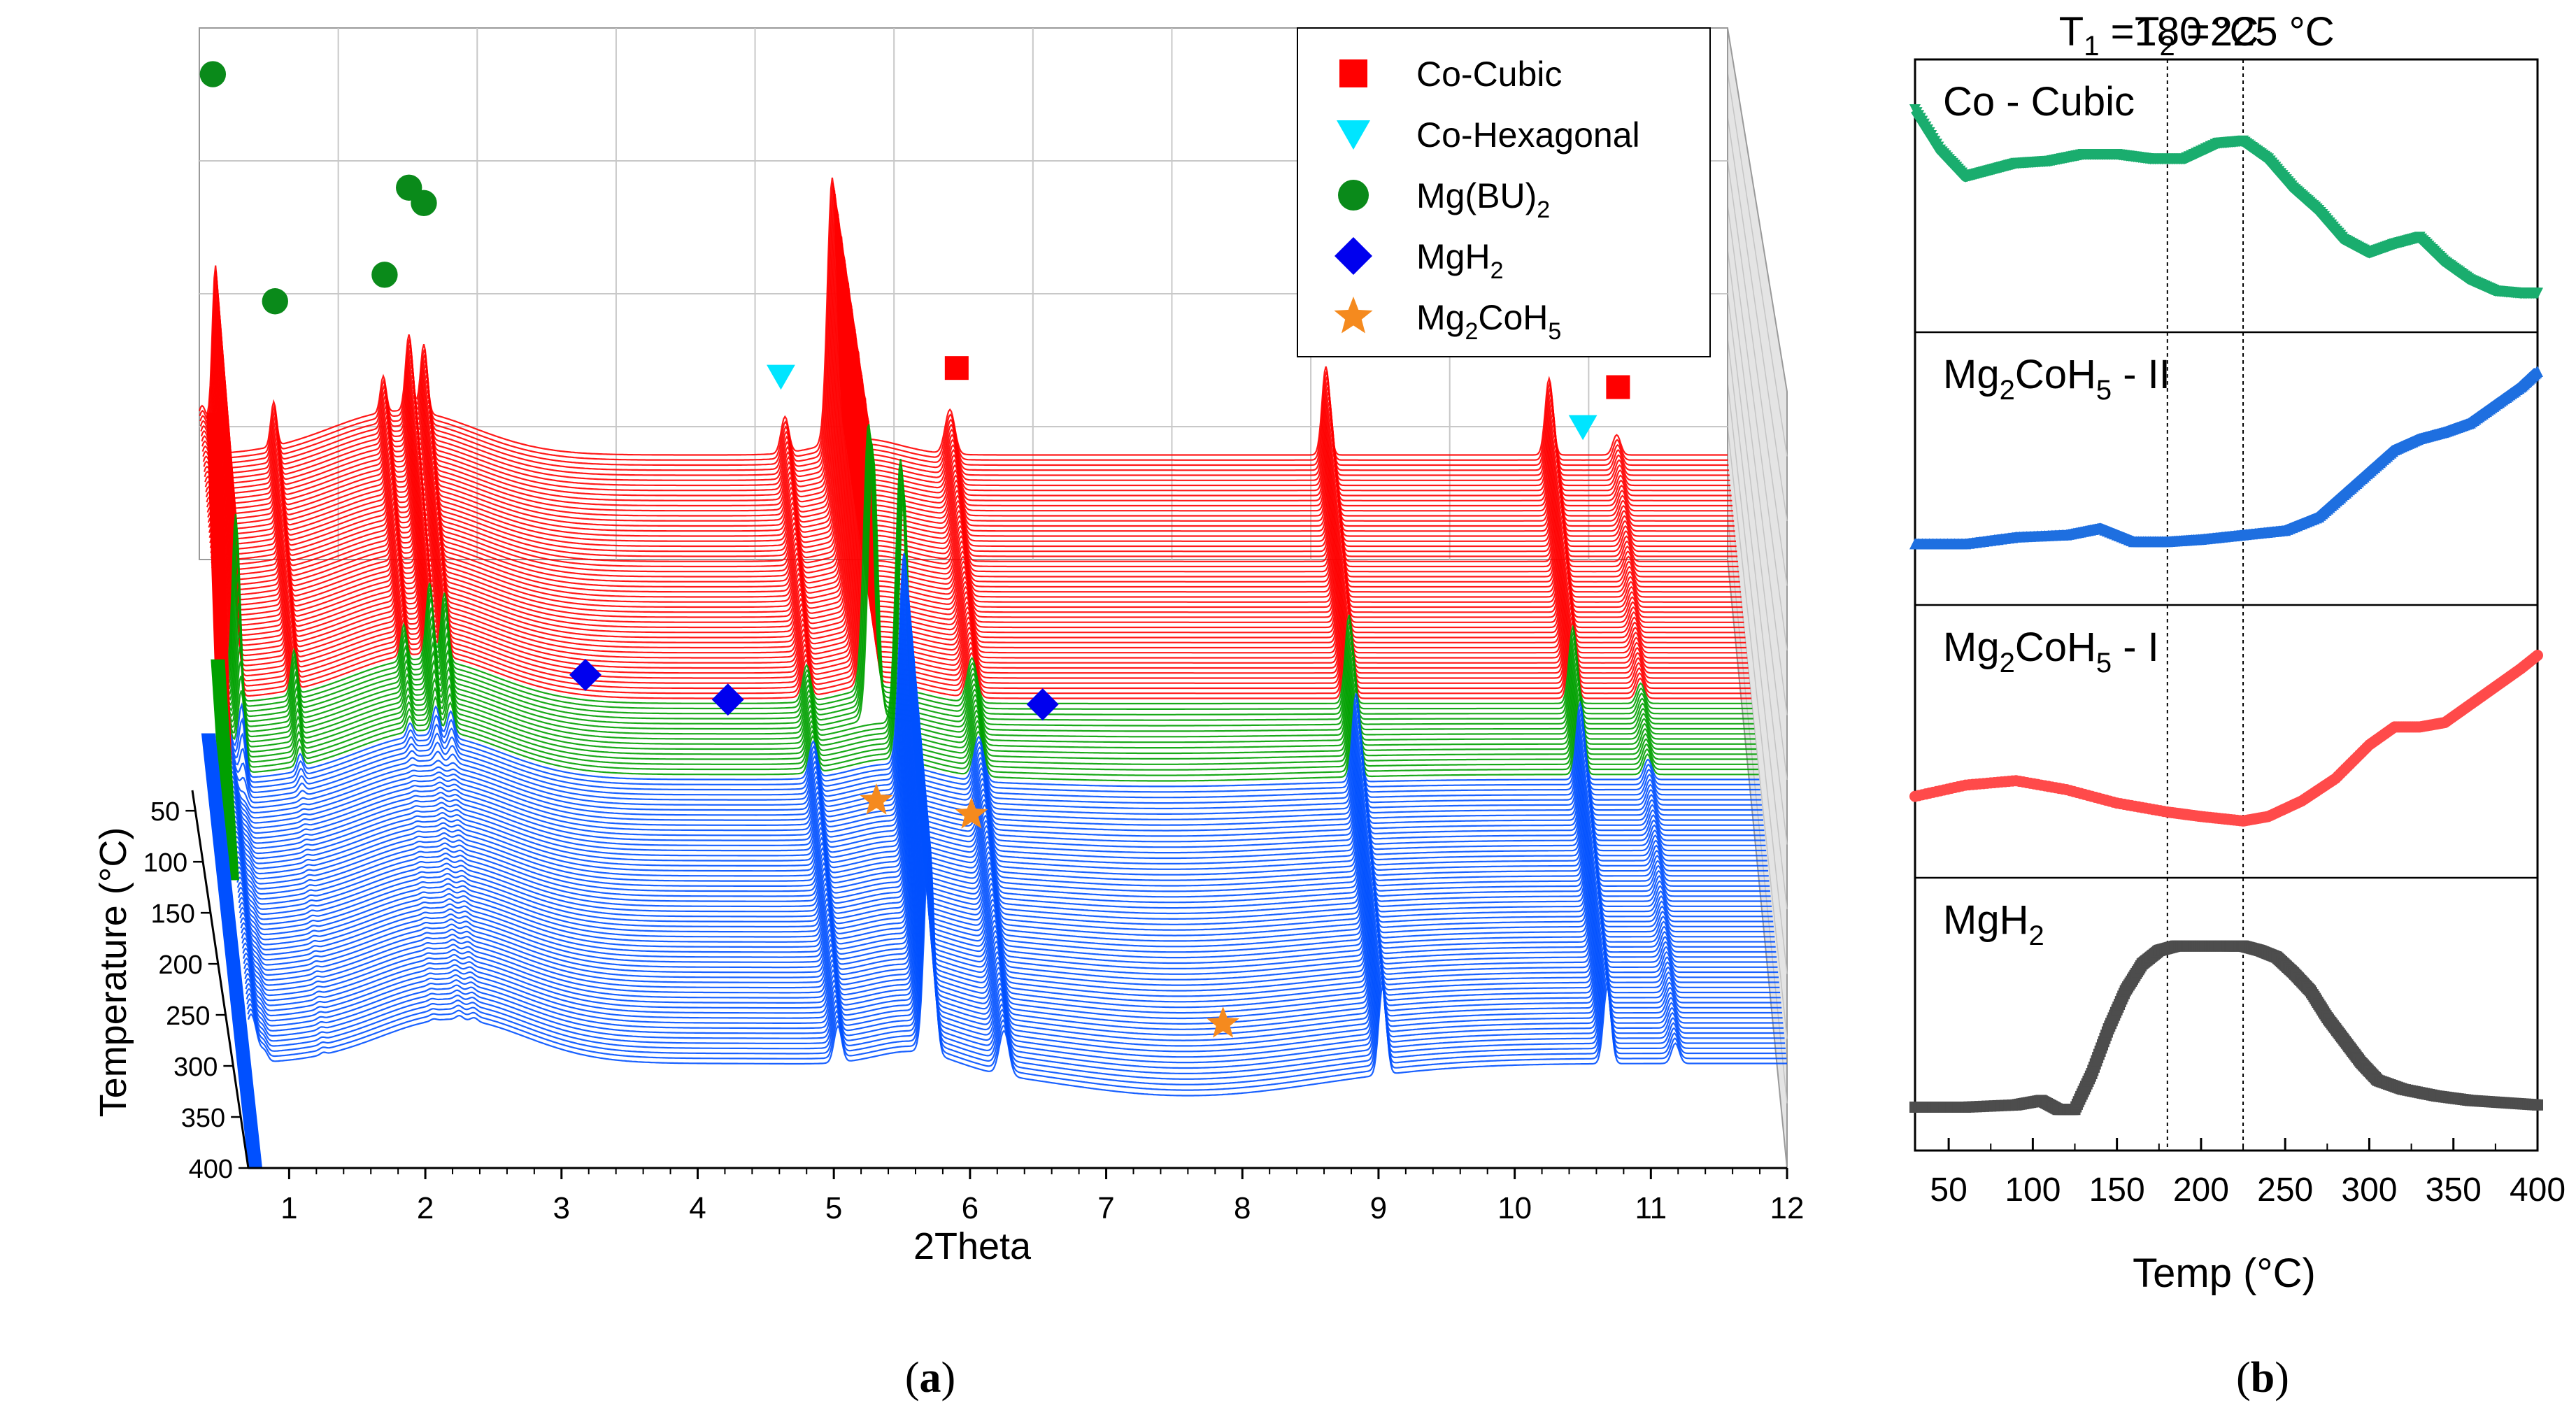 Image resolution: width=2576 pixels, height=1424 pixels. I want to click on temperature-annotation: T1 =180 °C, so click(2159, 35).